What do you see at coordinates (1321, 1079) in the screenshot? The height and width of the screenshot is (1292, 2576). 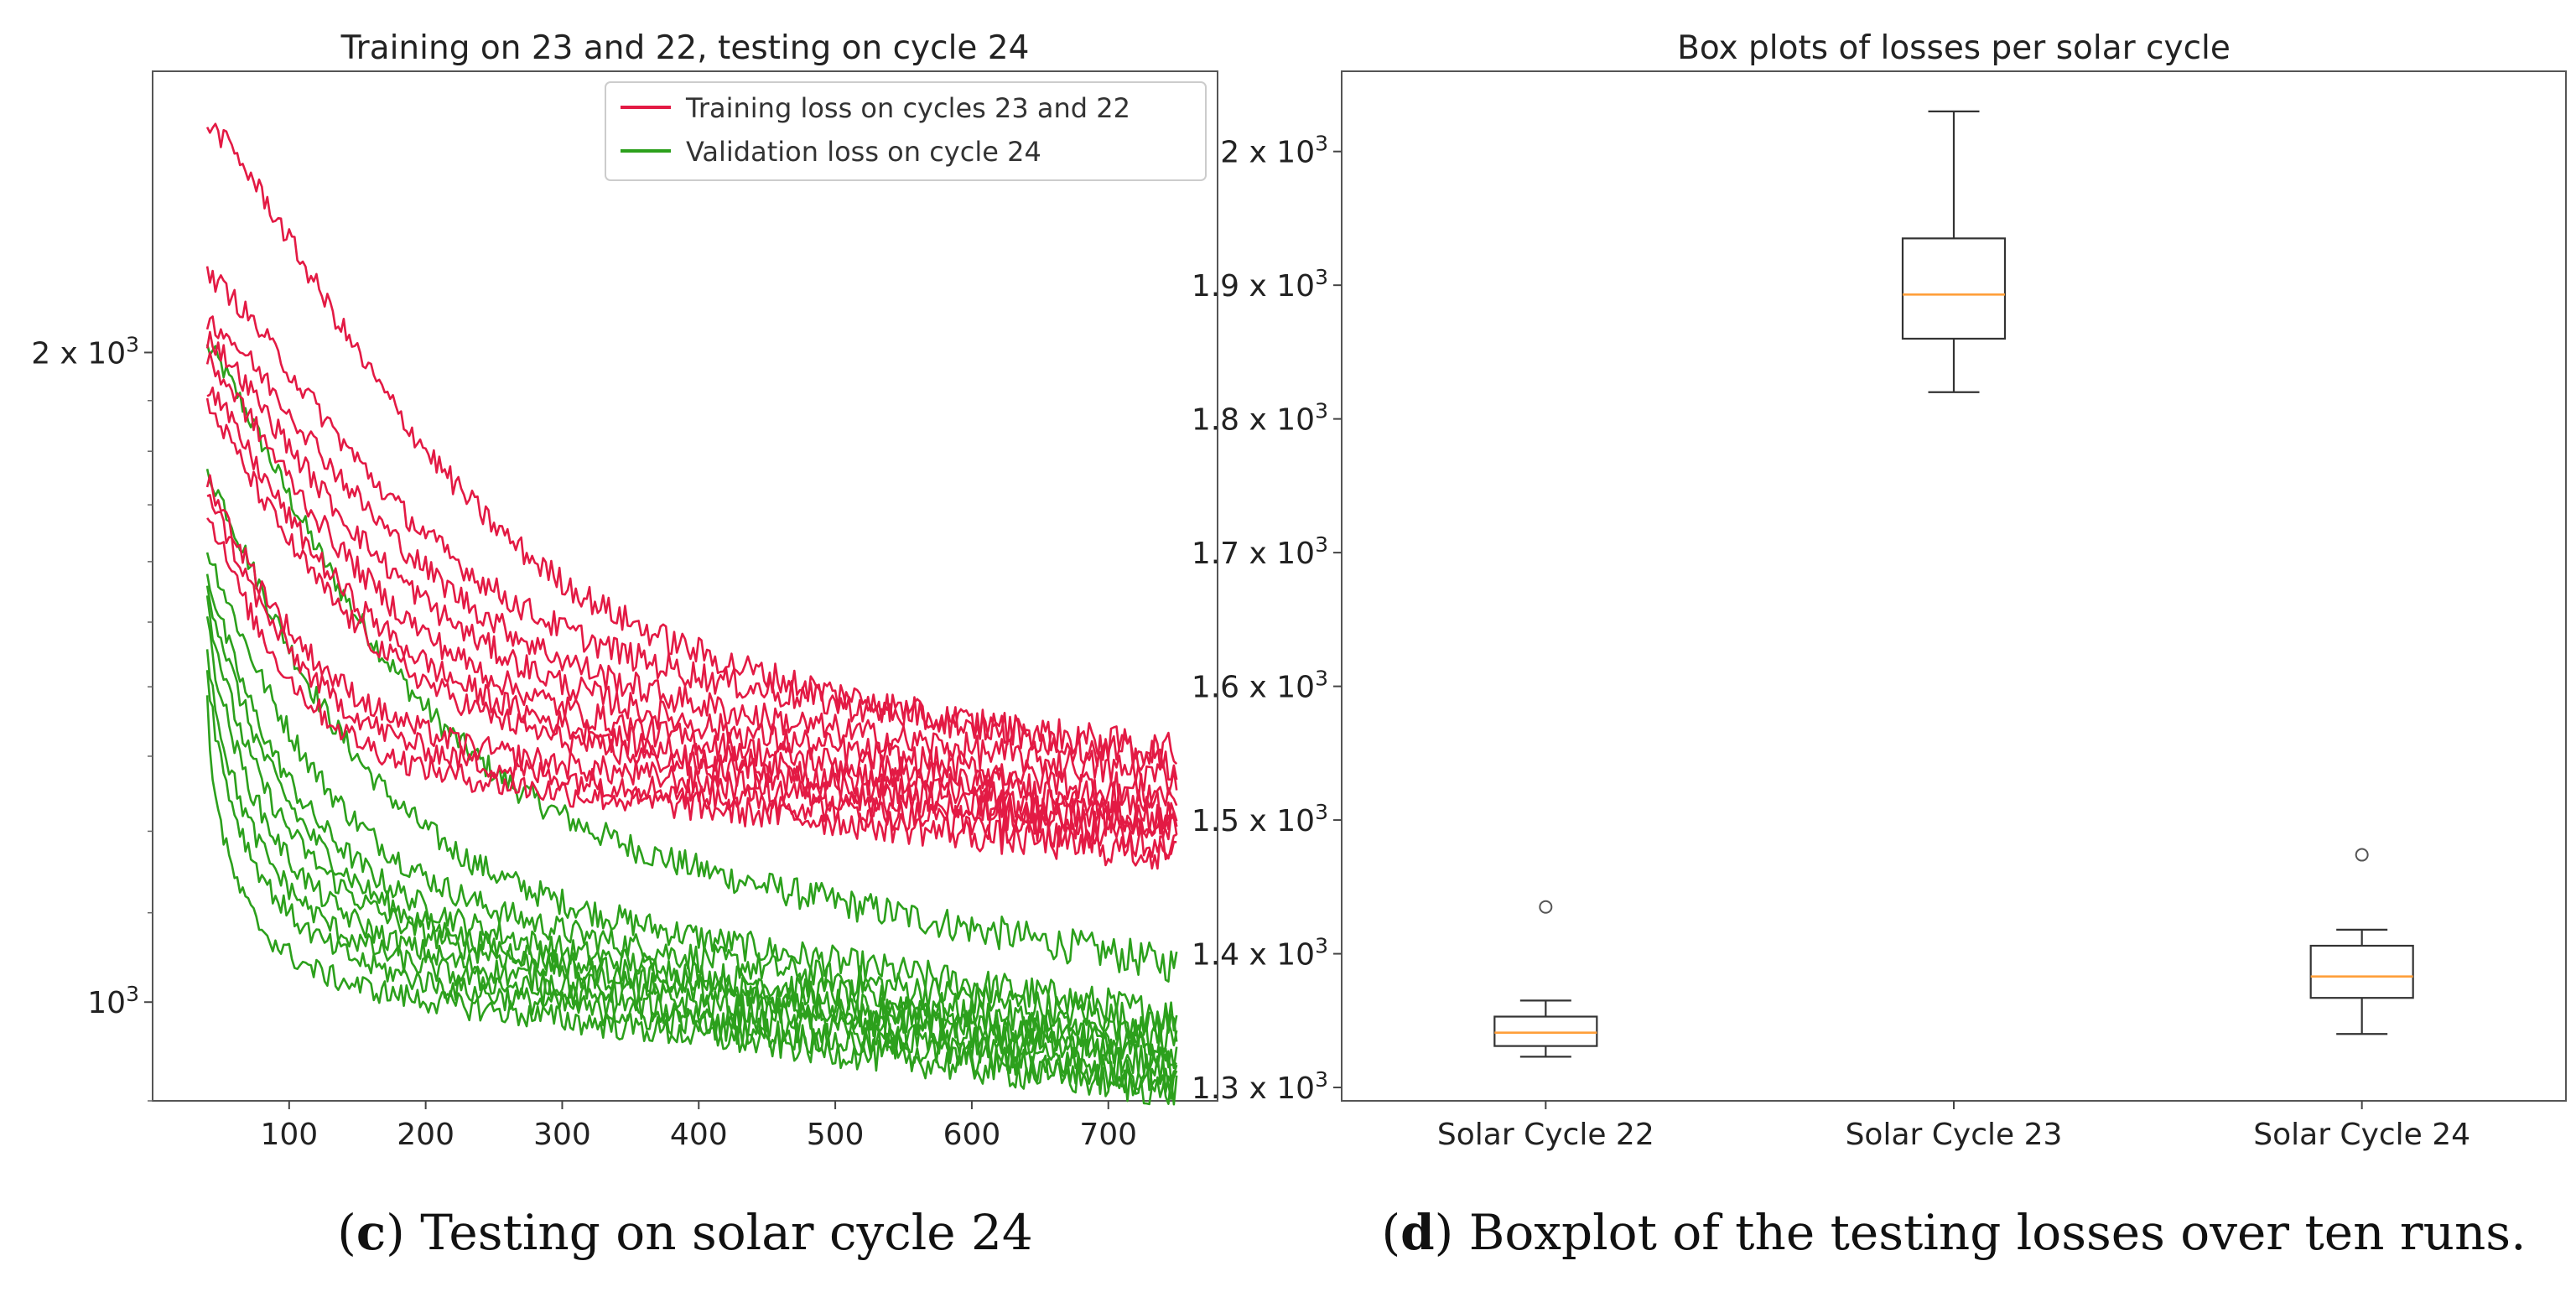 I see `right-y-tick-label-0-exponent: 3` at bounding box center [1321, 1079].